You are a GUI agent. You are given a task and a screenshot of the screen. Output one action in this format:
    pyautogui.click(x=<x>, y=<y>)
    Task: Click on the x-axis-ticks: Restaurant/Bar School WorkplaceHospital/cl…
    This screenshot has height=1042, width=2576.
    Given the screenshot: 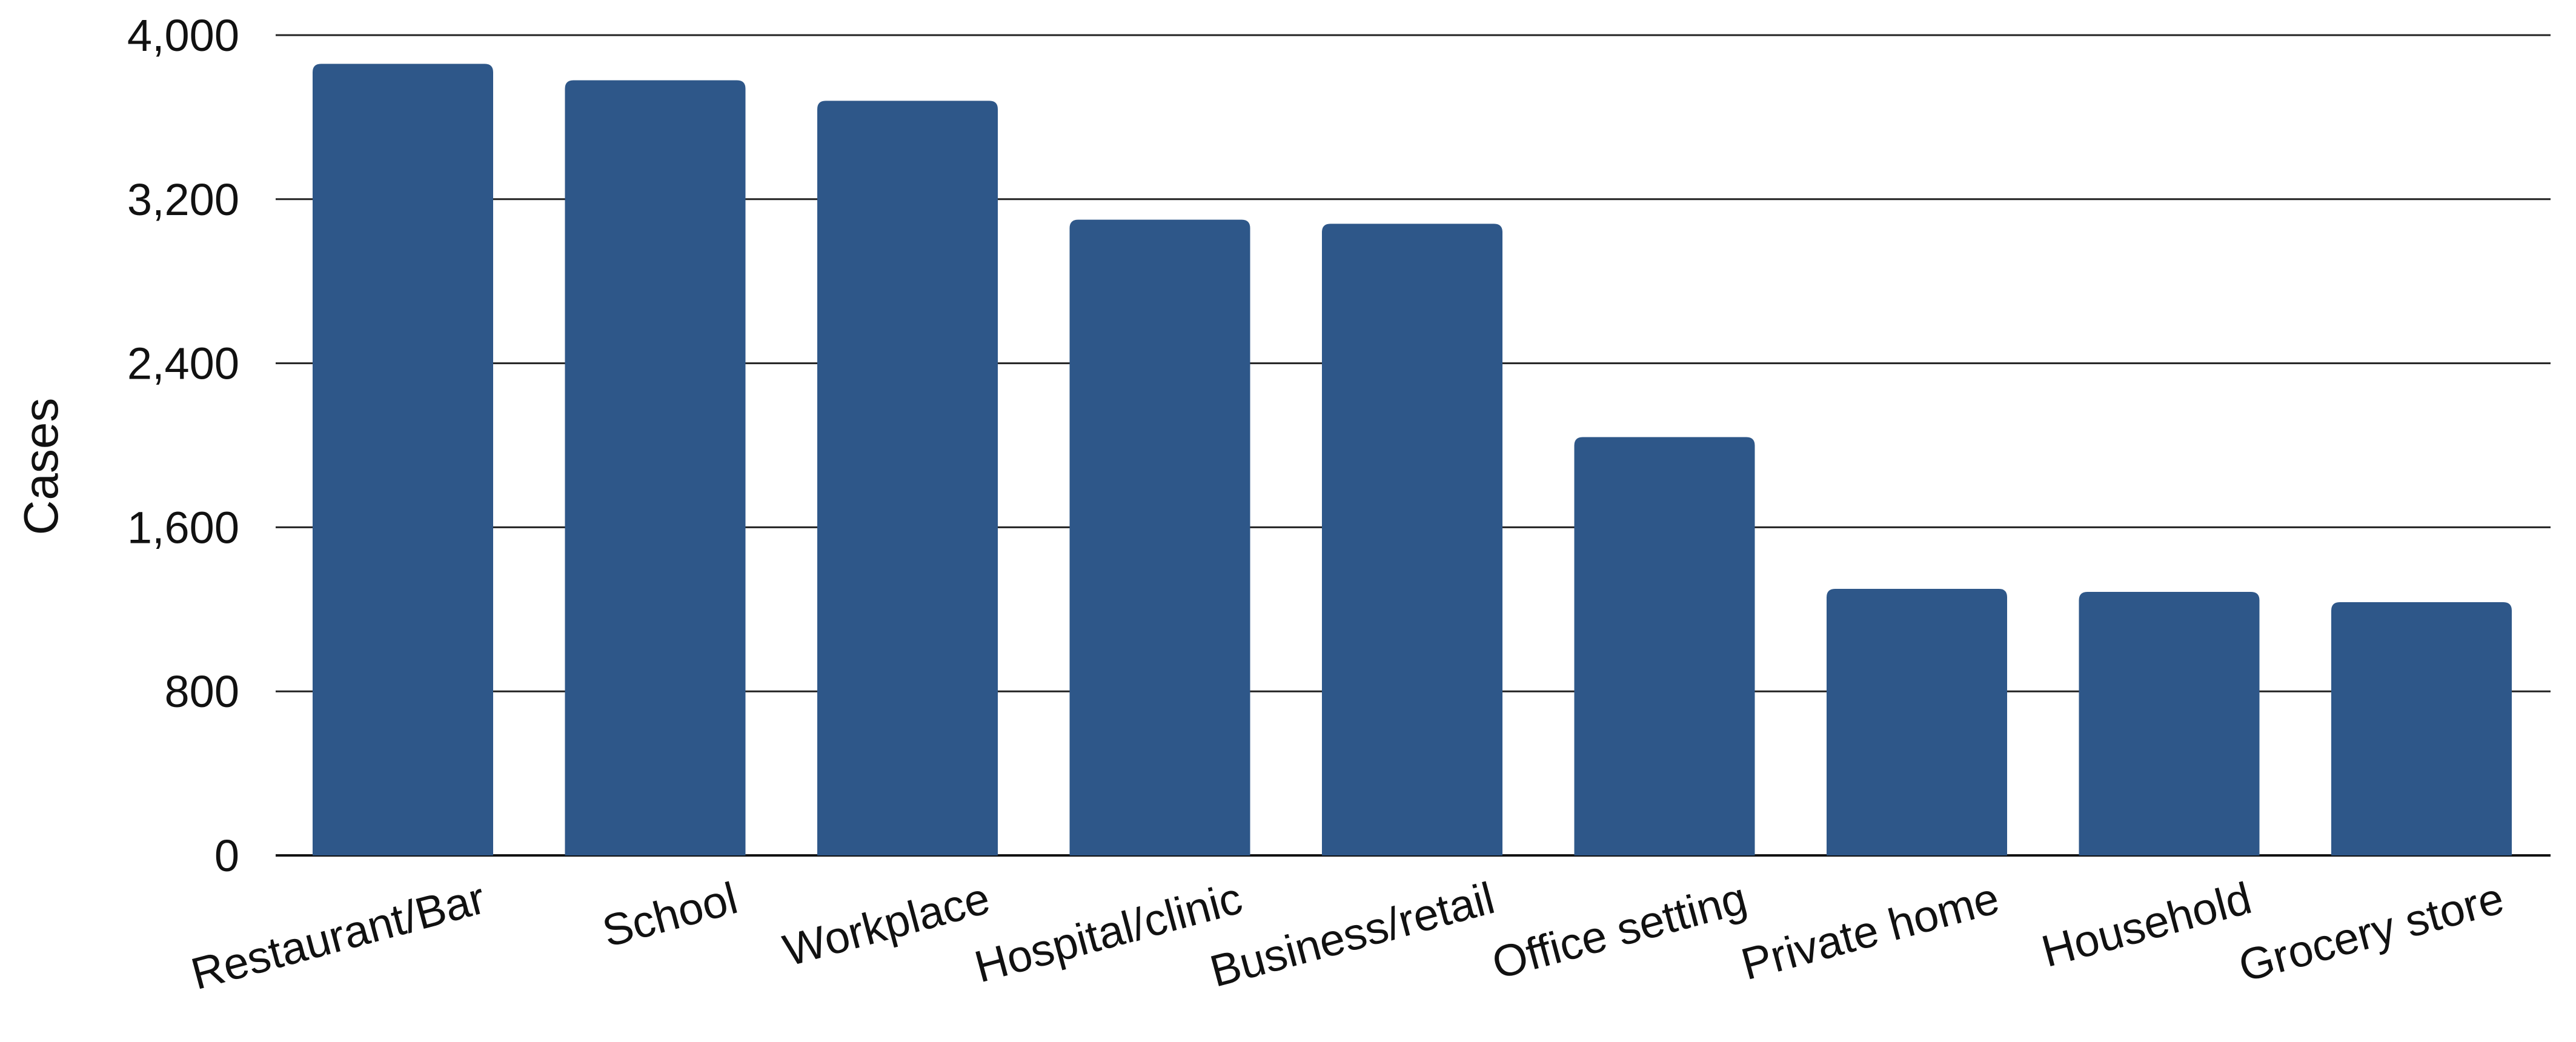 What is the action you would take?
    pyautogui.click(x=1347, y=935)
    